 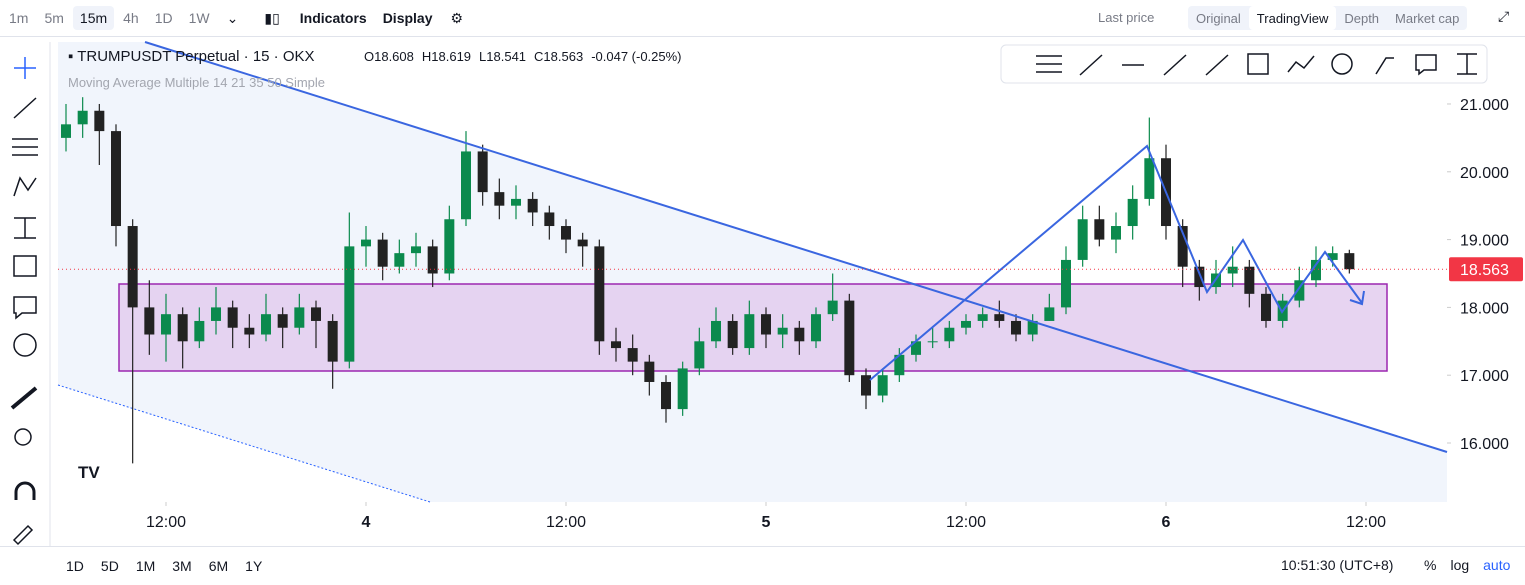 What do you see at coordinates (54, 18) in the screenshot?
I see `interval-button: 5m` at bounding box center [54, 18].